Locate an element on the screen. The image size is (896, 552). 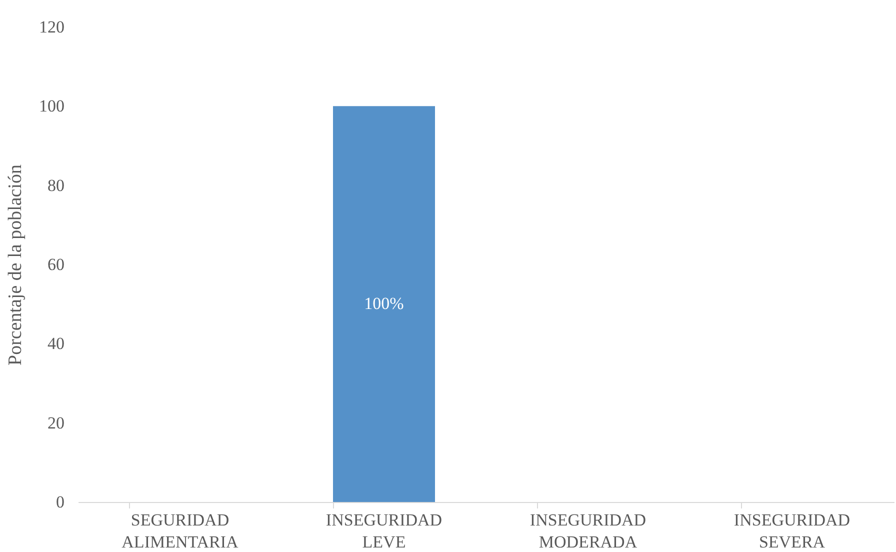
y-tick-label: 80 is located at coordinates (56, 185).